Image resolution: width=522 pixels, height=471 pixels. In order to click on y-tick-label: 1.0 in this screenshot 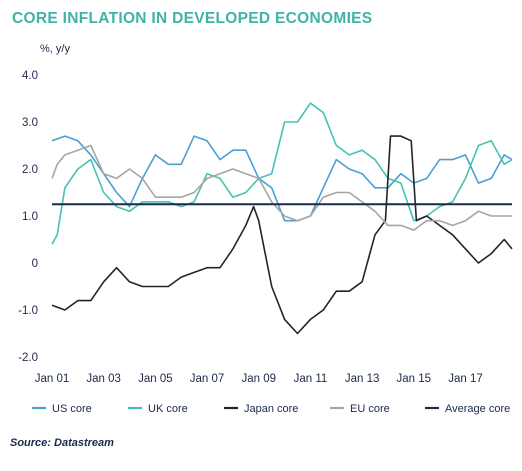, I will do `click(30, 217)`.